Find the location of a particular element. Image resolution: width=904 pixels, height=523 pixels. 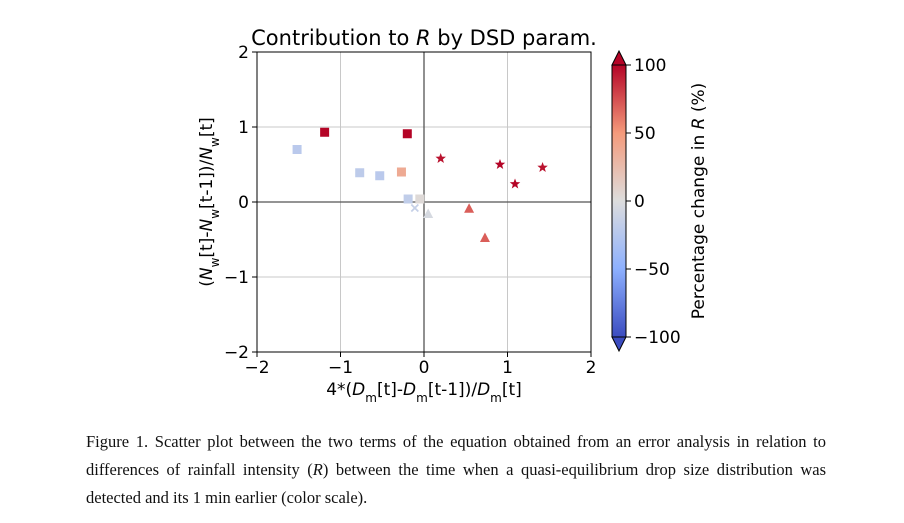

colorbar-label: Percentage change in R (%) is located at coordinates (699, 201).